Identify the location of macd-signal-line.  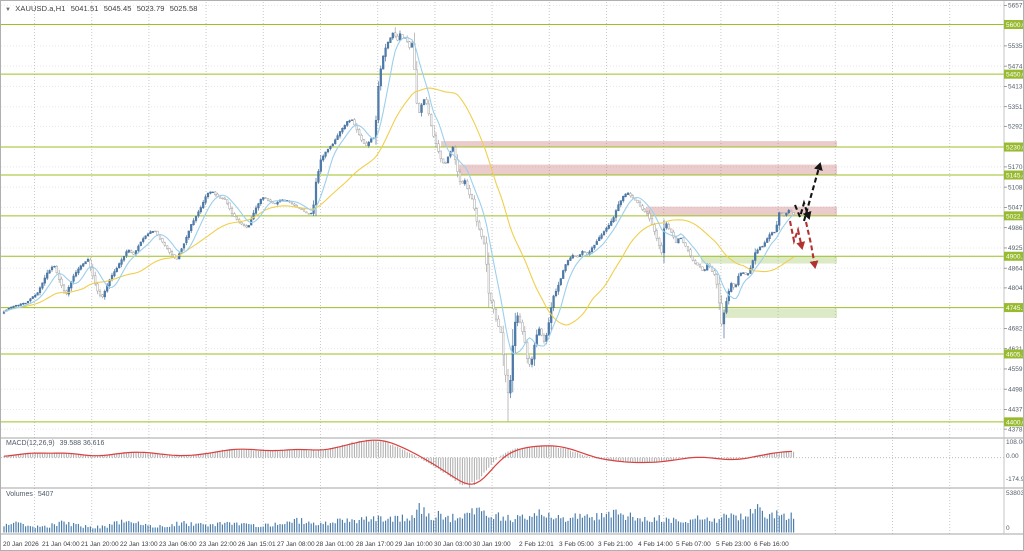
(398, 462).